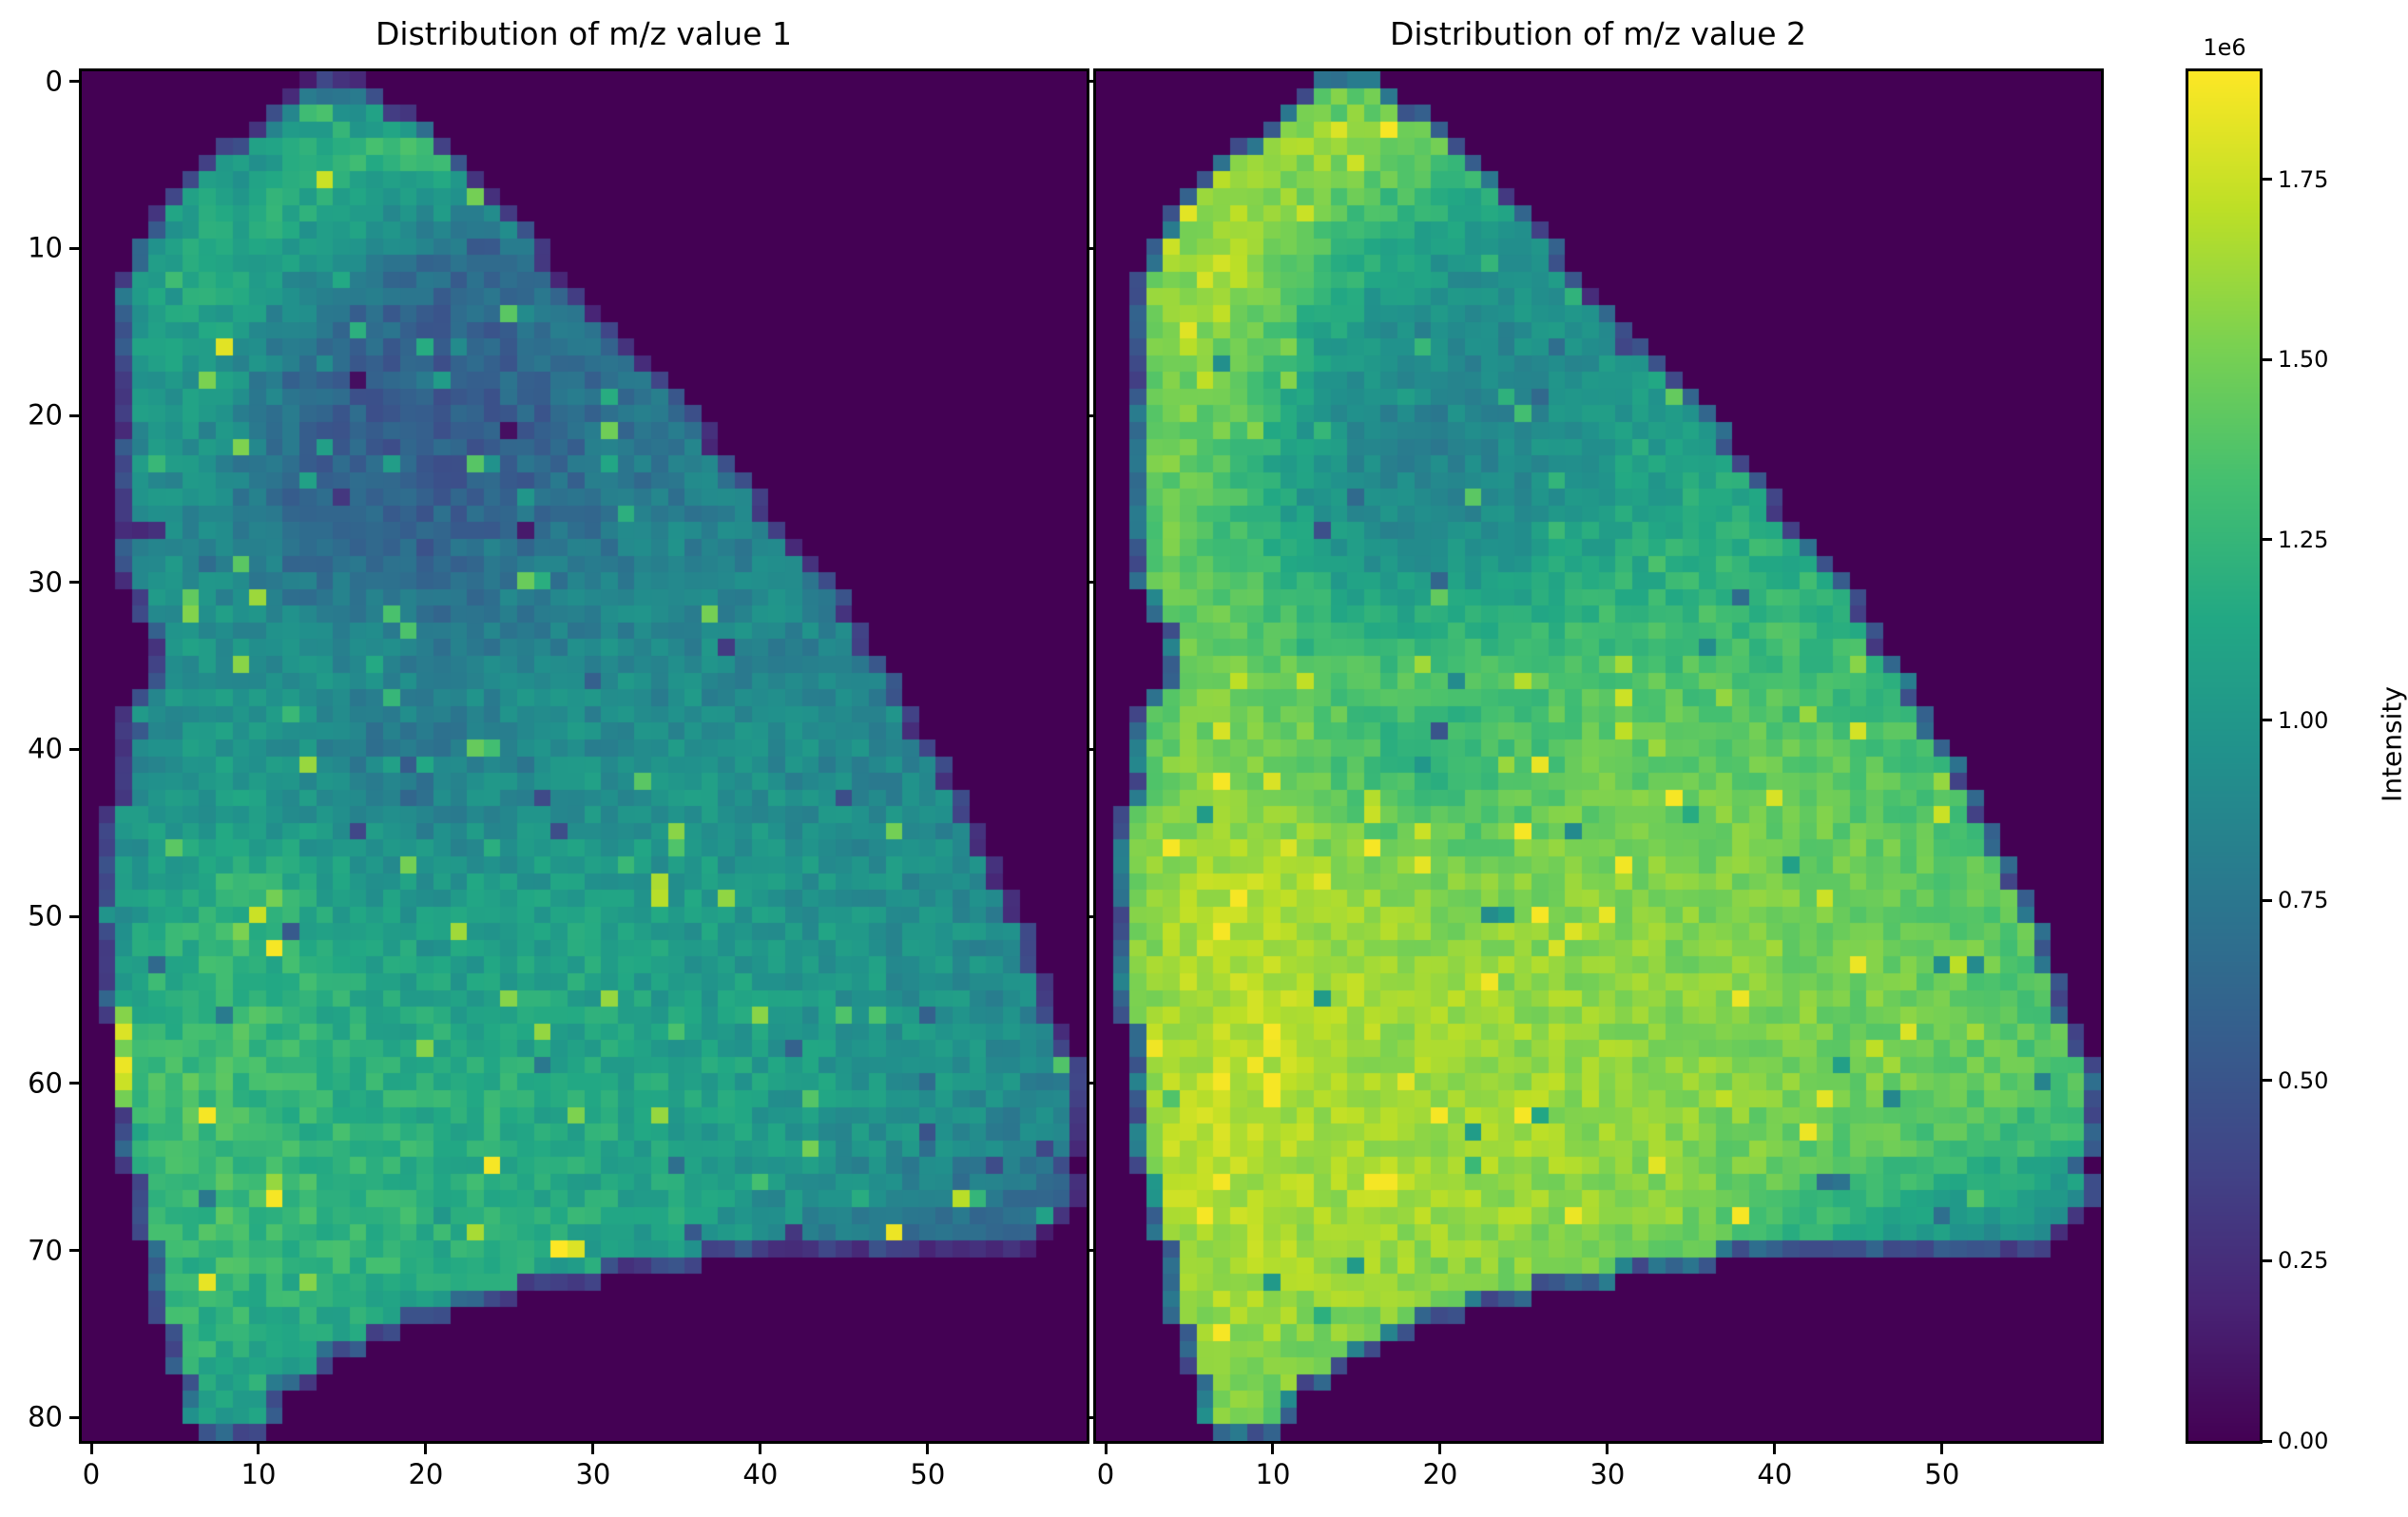  What do you see at coordinates (45, 748) in the screenshot?
I see `y-tick-label: 40` at bounding box center [45, 748].